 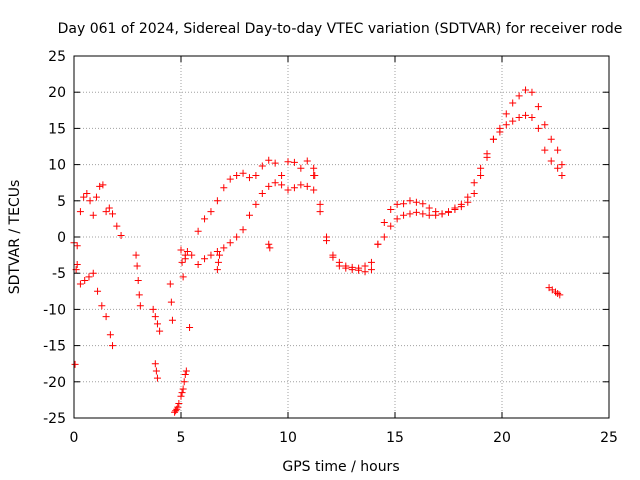 I want to click on y-tick-label: -20, so click(x=54, y=383).